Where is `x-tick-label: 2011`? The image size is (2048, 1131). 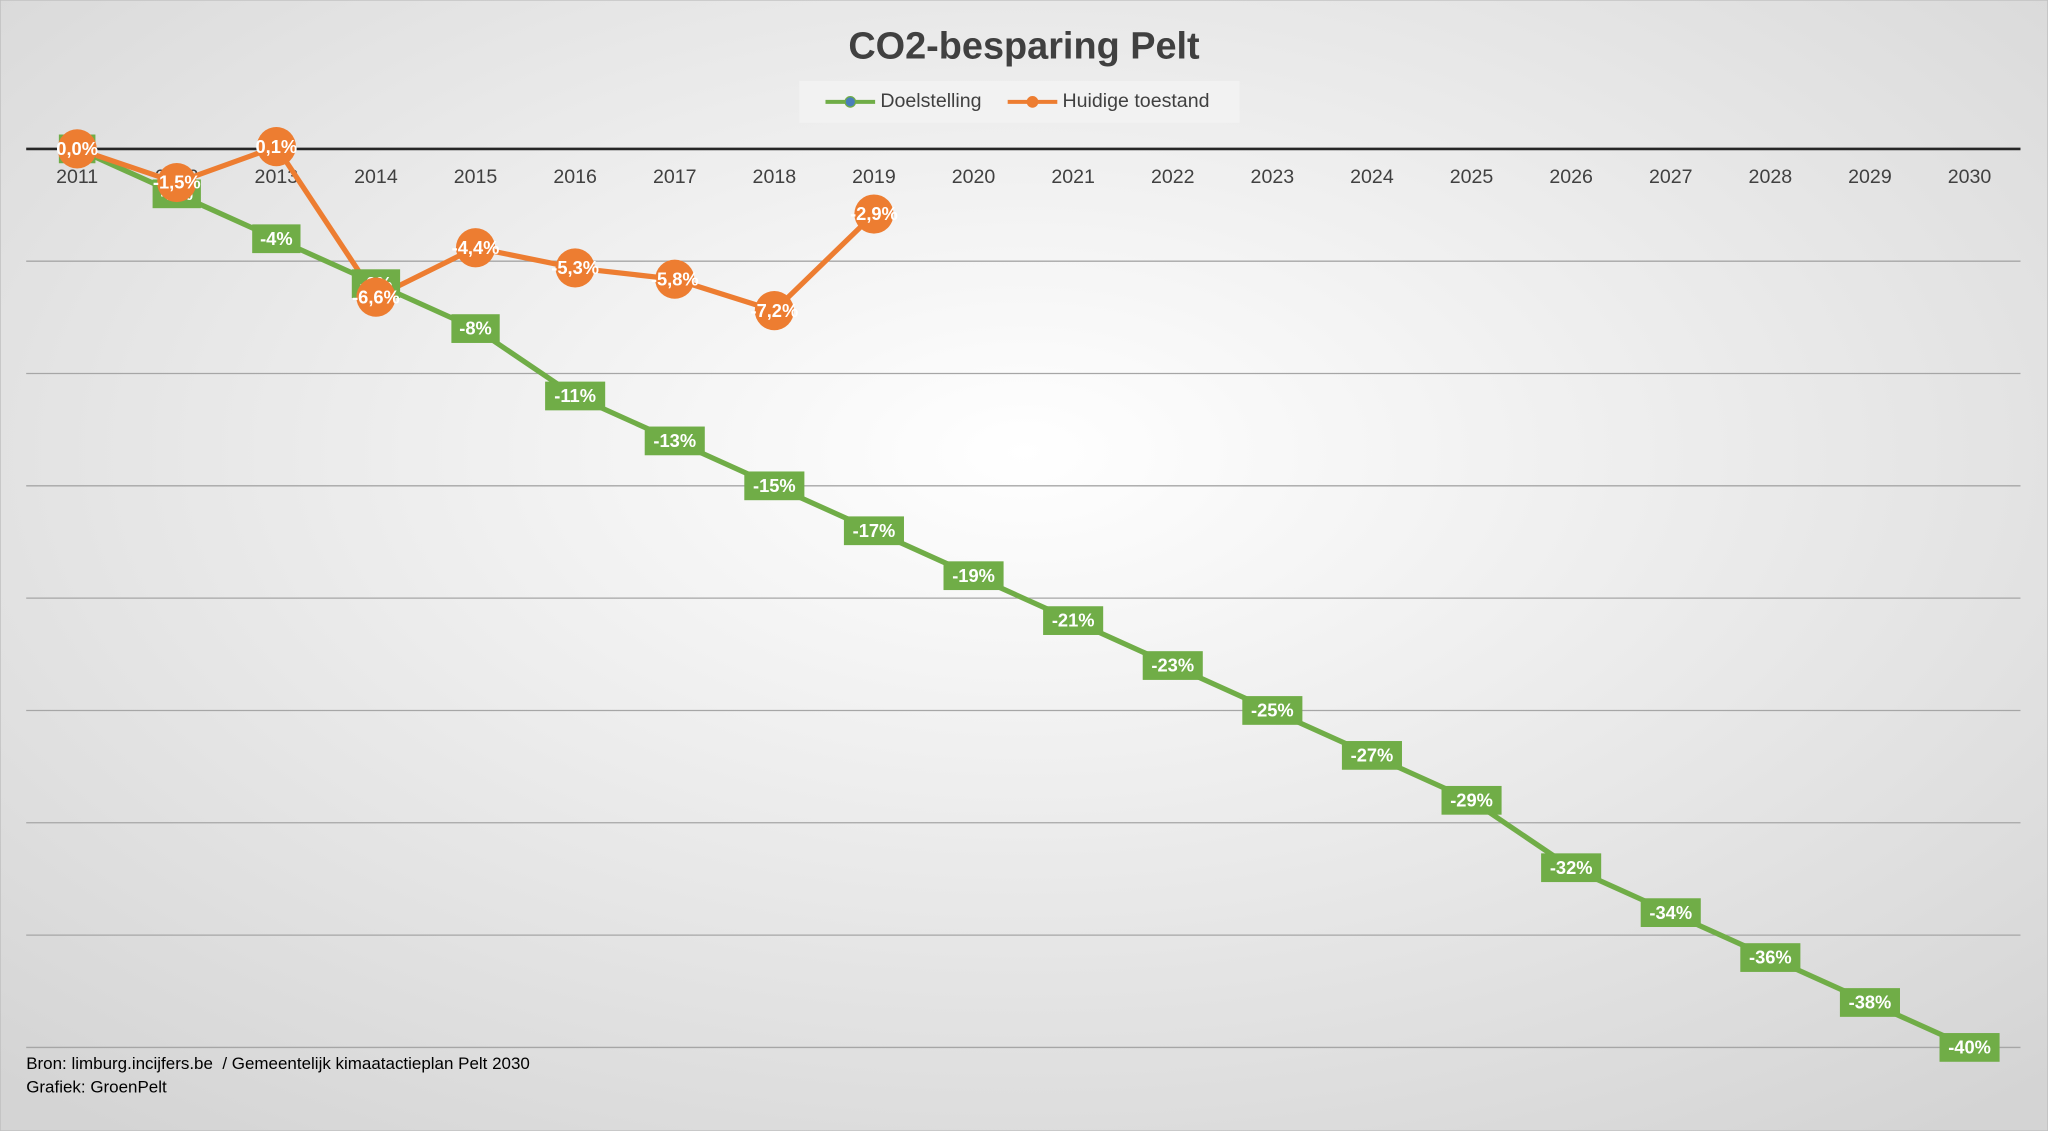
x-tick-label: 2011 is located at coordinates (77, 177).